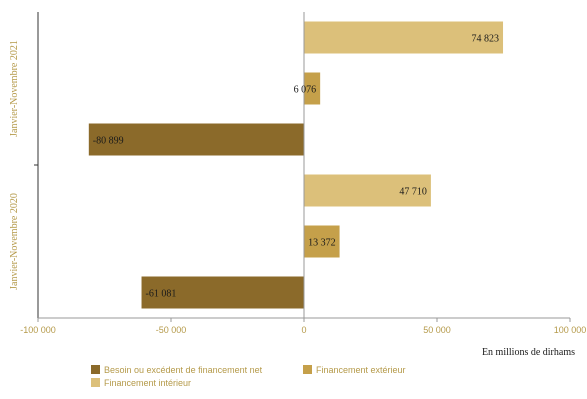 Image resolution: width=587 pixels, height=399 pixels. Describe the element at coordinates (14, 88) in the screenshot. I see `category-label: Janvier-Novembre 2021` at that location.